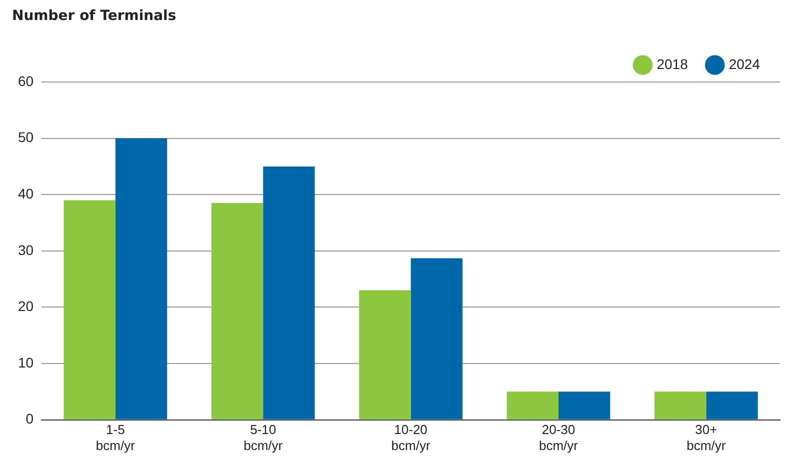  I want to click on y-tick-label: 40, so click(26, 193).